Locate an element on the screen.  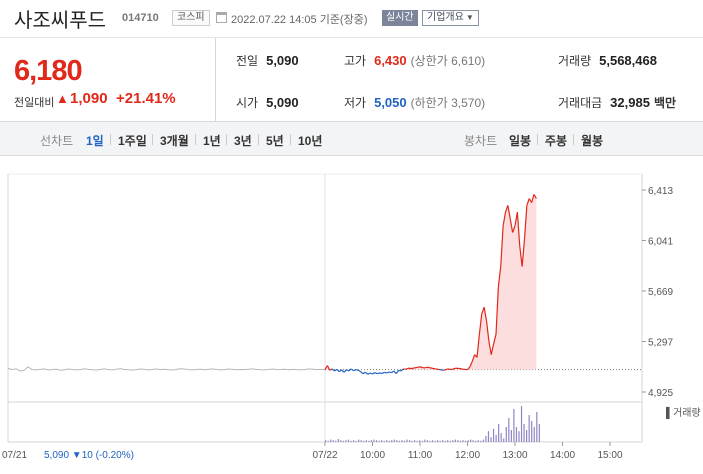
x-tick-label: 14:00 is located at coordinates (562, 455).